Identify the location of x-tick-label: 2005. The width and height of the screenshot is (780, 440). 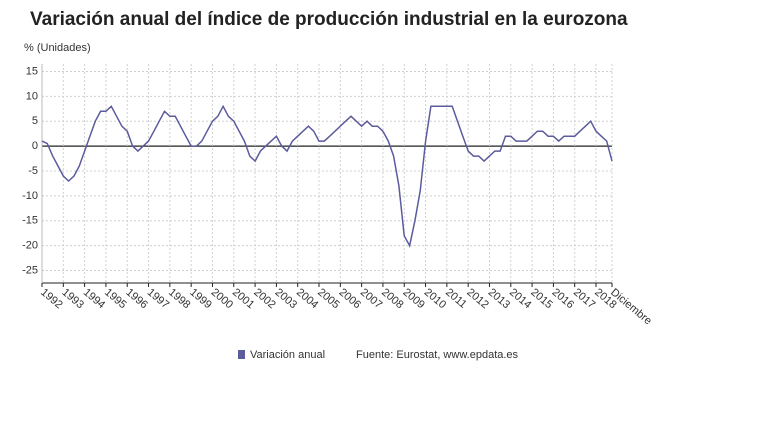
(328, 298).